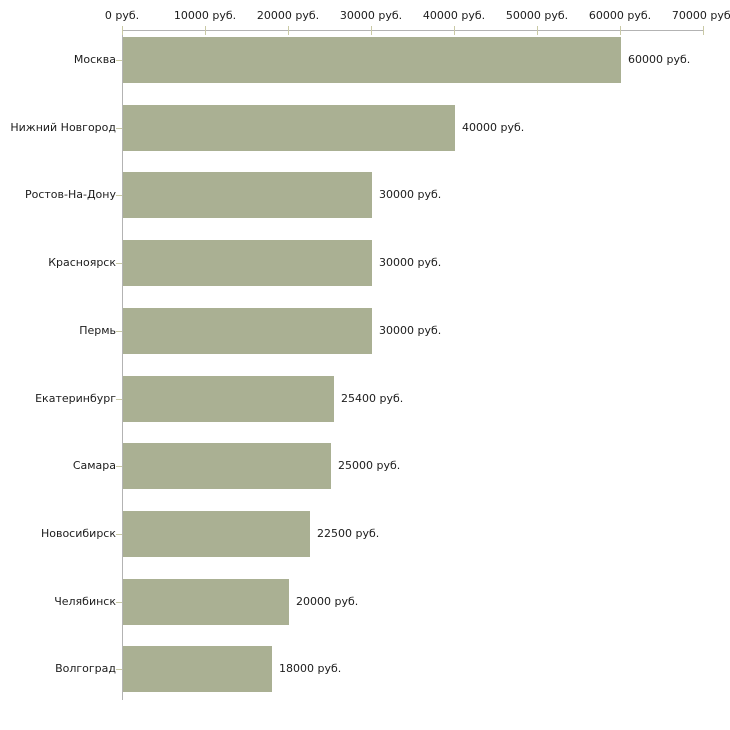  I want to click on x-axis-tick-label: 20000 руб., so click(288, 15).